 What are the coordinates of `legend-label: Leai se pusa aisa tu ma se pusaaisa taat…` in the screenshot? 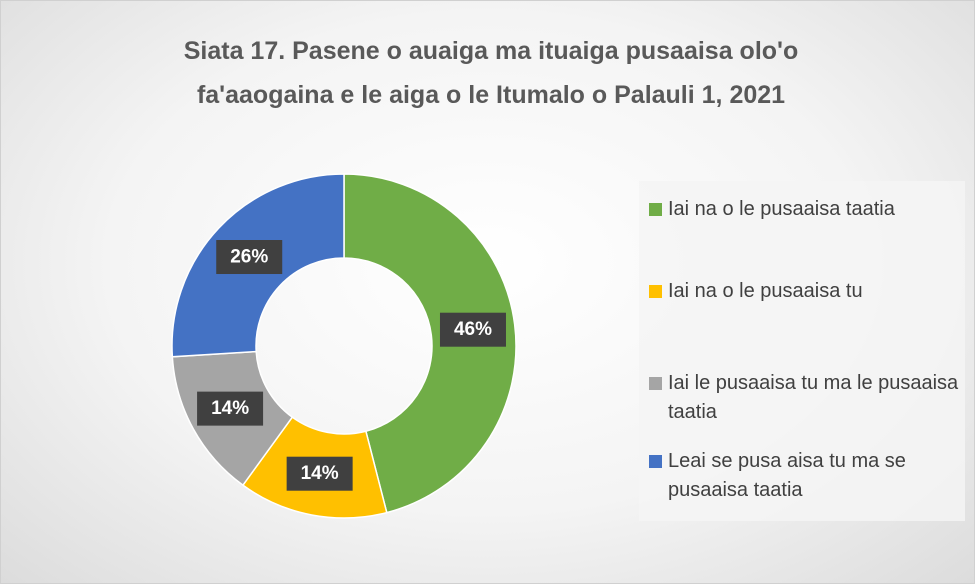 It's located at (787, 475).